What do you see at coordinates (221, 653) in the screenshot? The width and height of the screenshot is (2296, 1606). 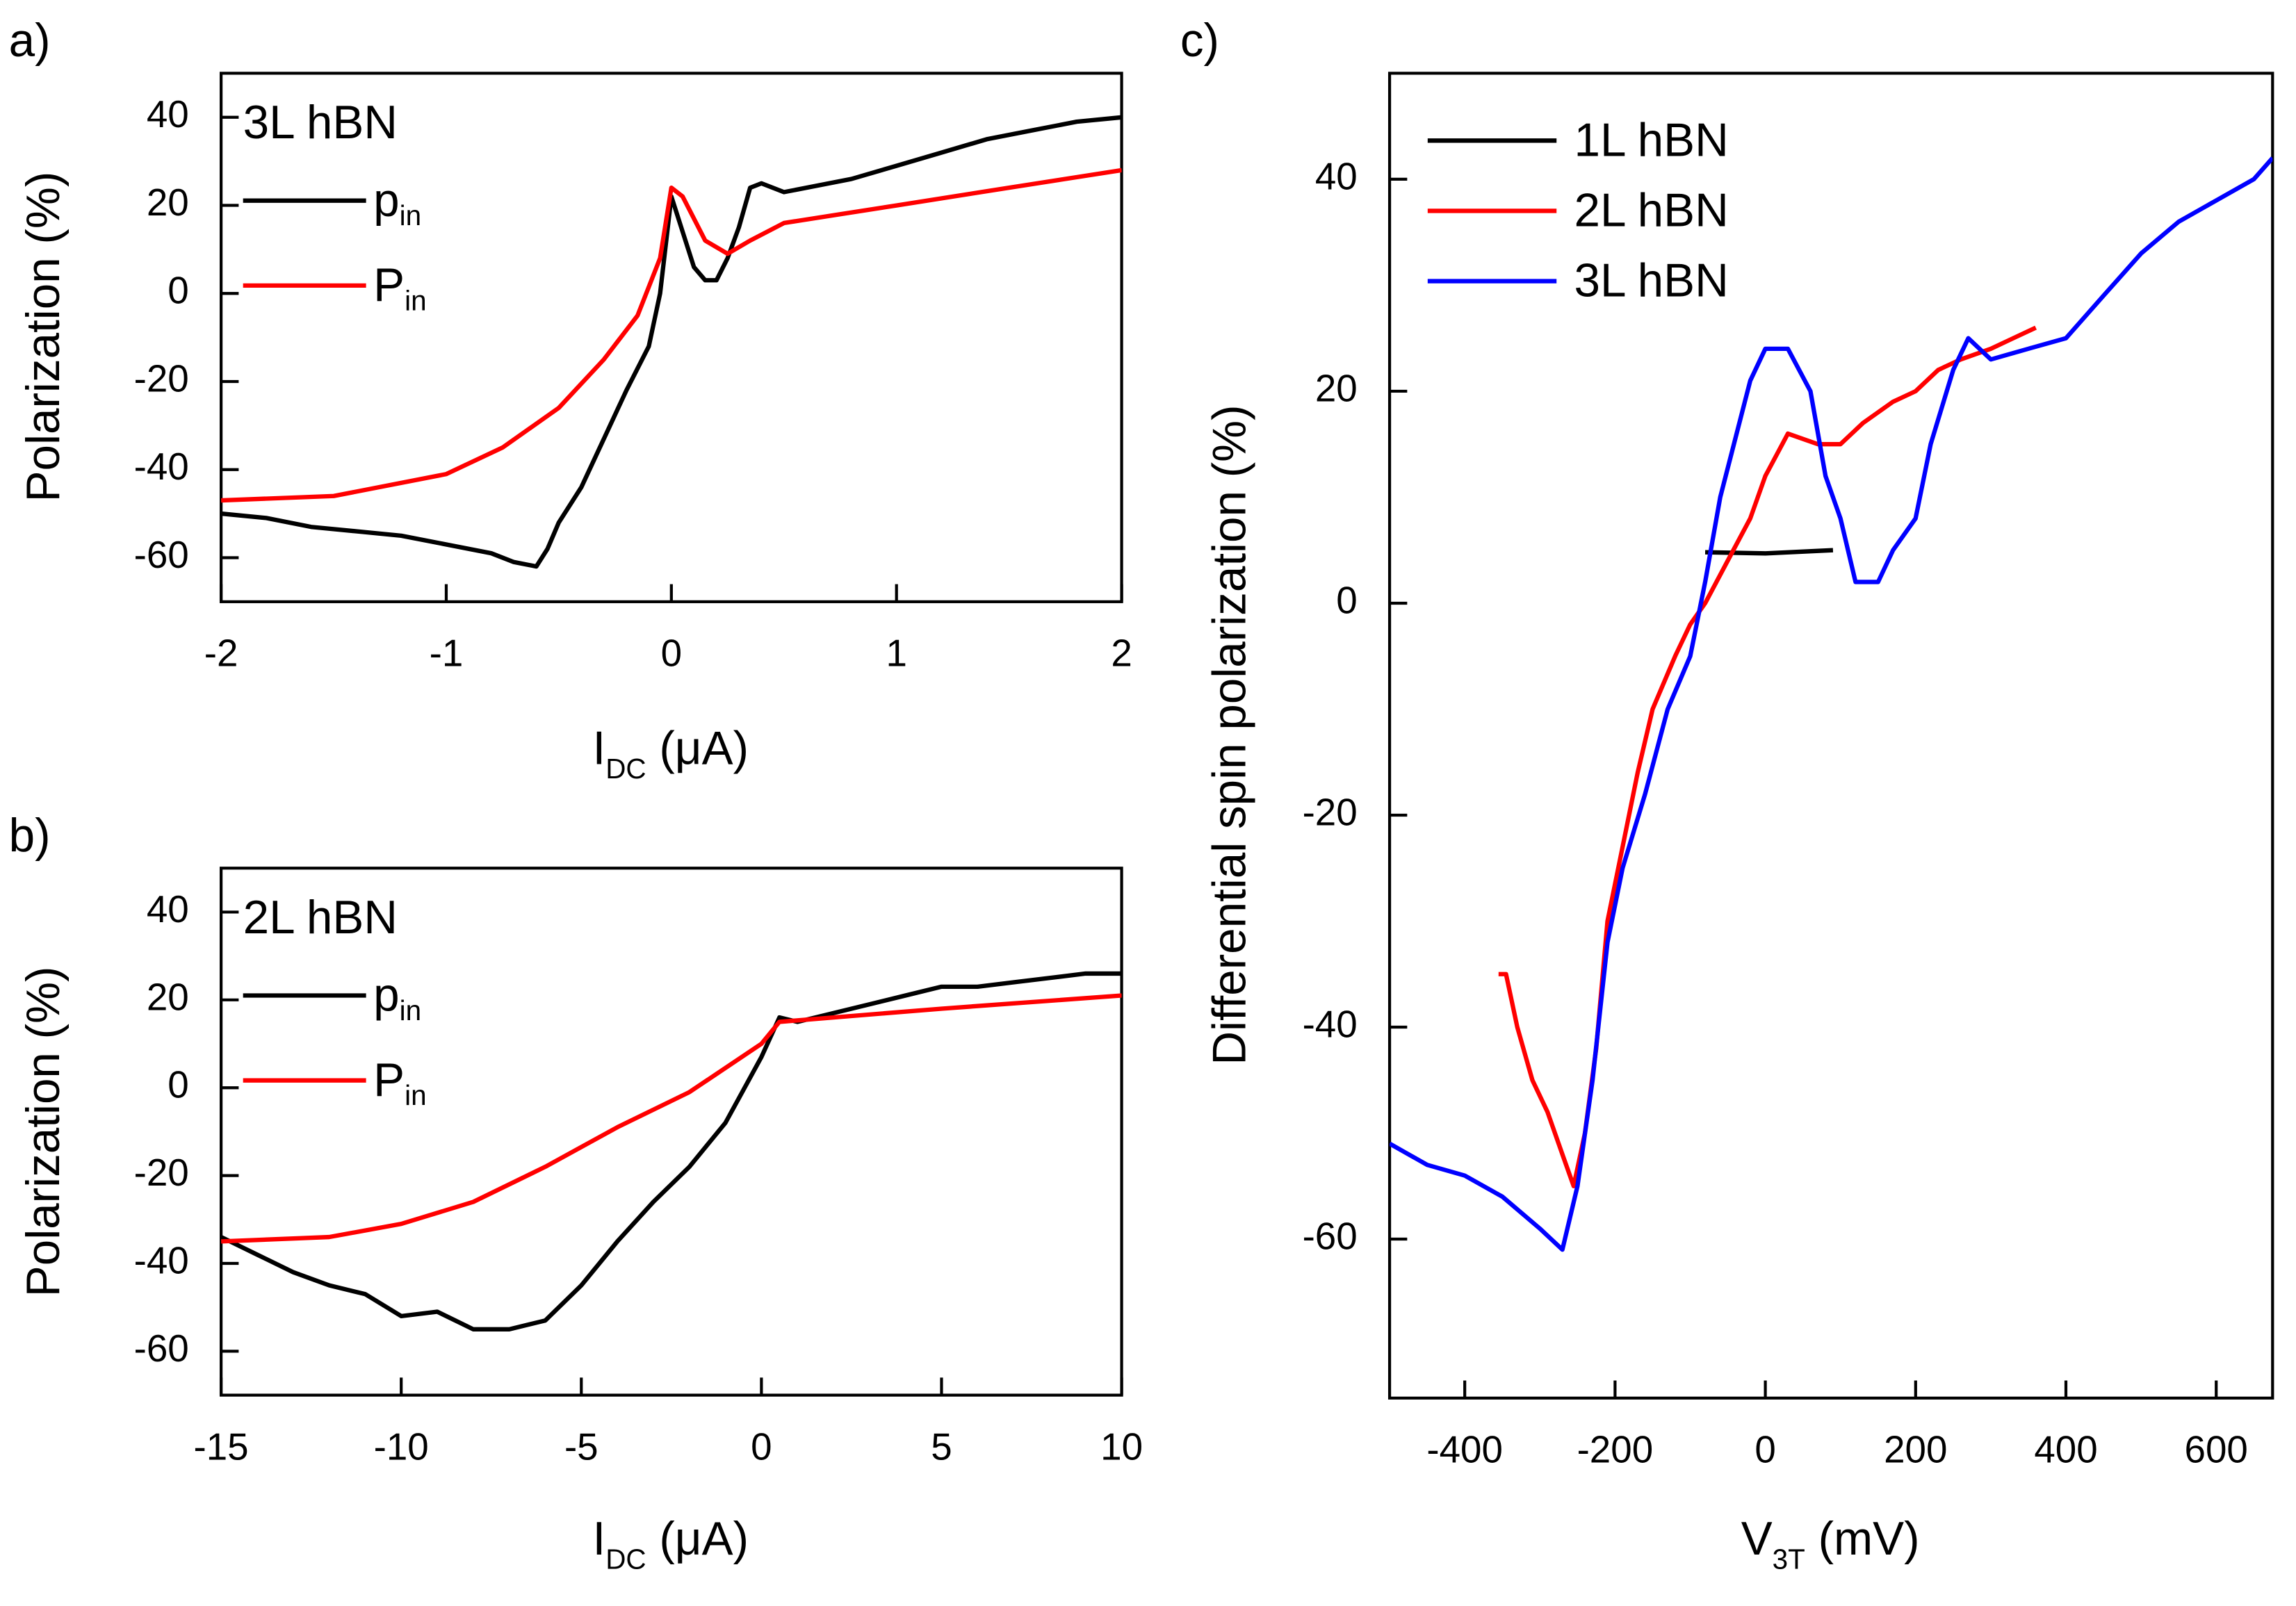 I see `x-tick-label: -2` at bounding box center [221, 653].